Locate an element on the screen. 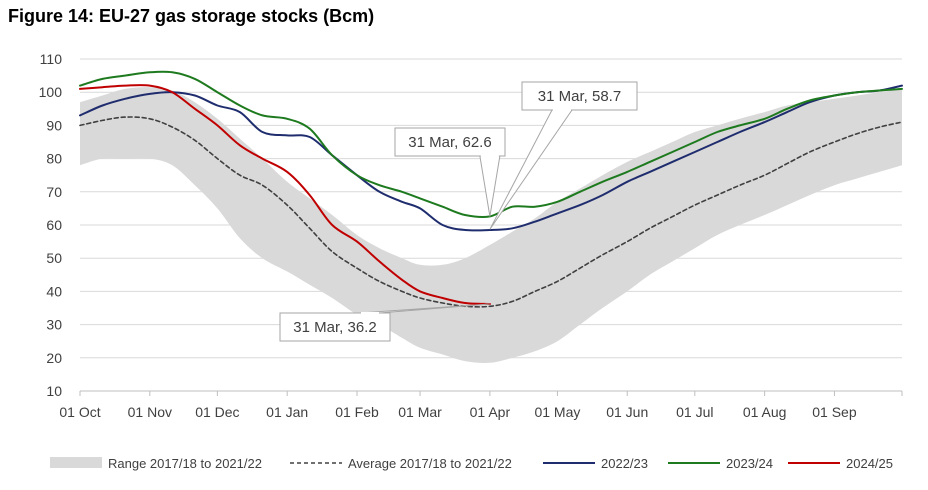 The image size is (928, 490). x-tick-label: 01 Sep is located at coordinates (834, 412).